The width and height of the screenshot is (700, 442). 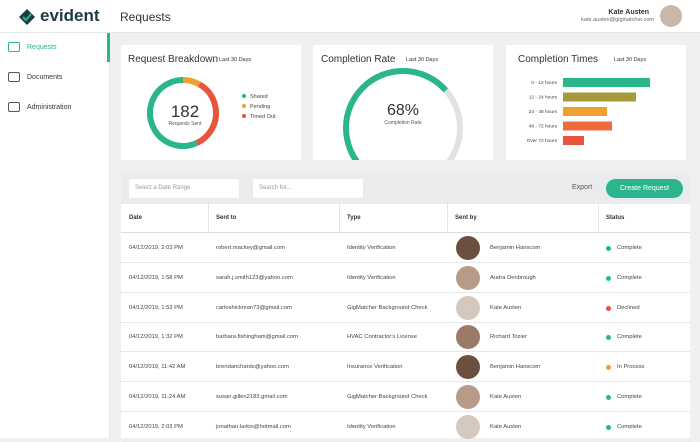 What do you see at coordinates (226, 218) in the screenshot?
I see `column-header: Sent to` at bounding box center [226, 218].